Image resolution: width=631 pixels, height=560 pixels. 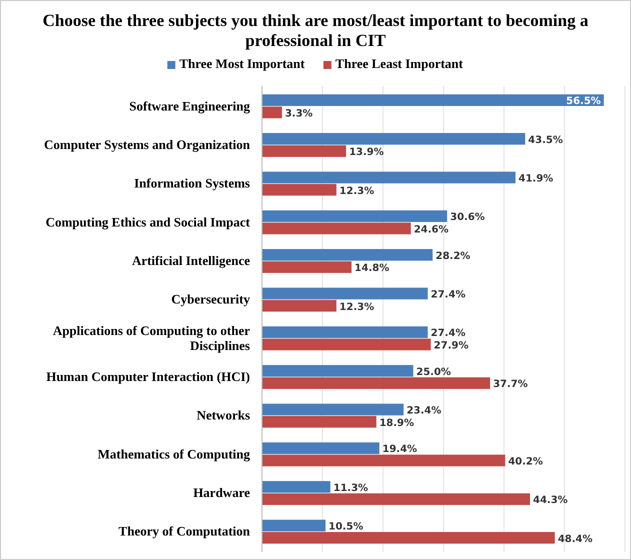 What do you see at coordinates (315, 30) in the screenshot?
I see `chart-title: Choose the three subjects you think are most/least important to becoming a professional in CIT` at bounding box center [315, 30].